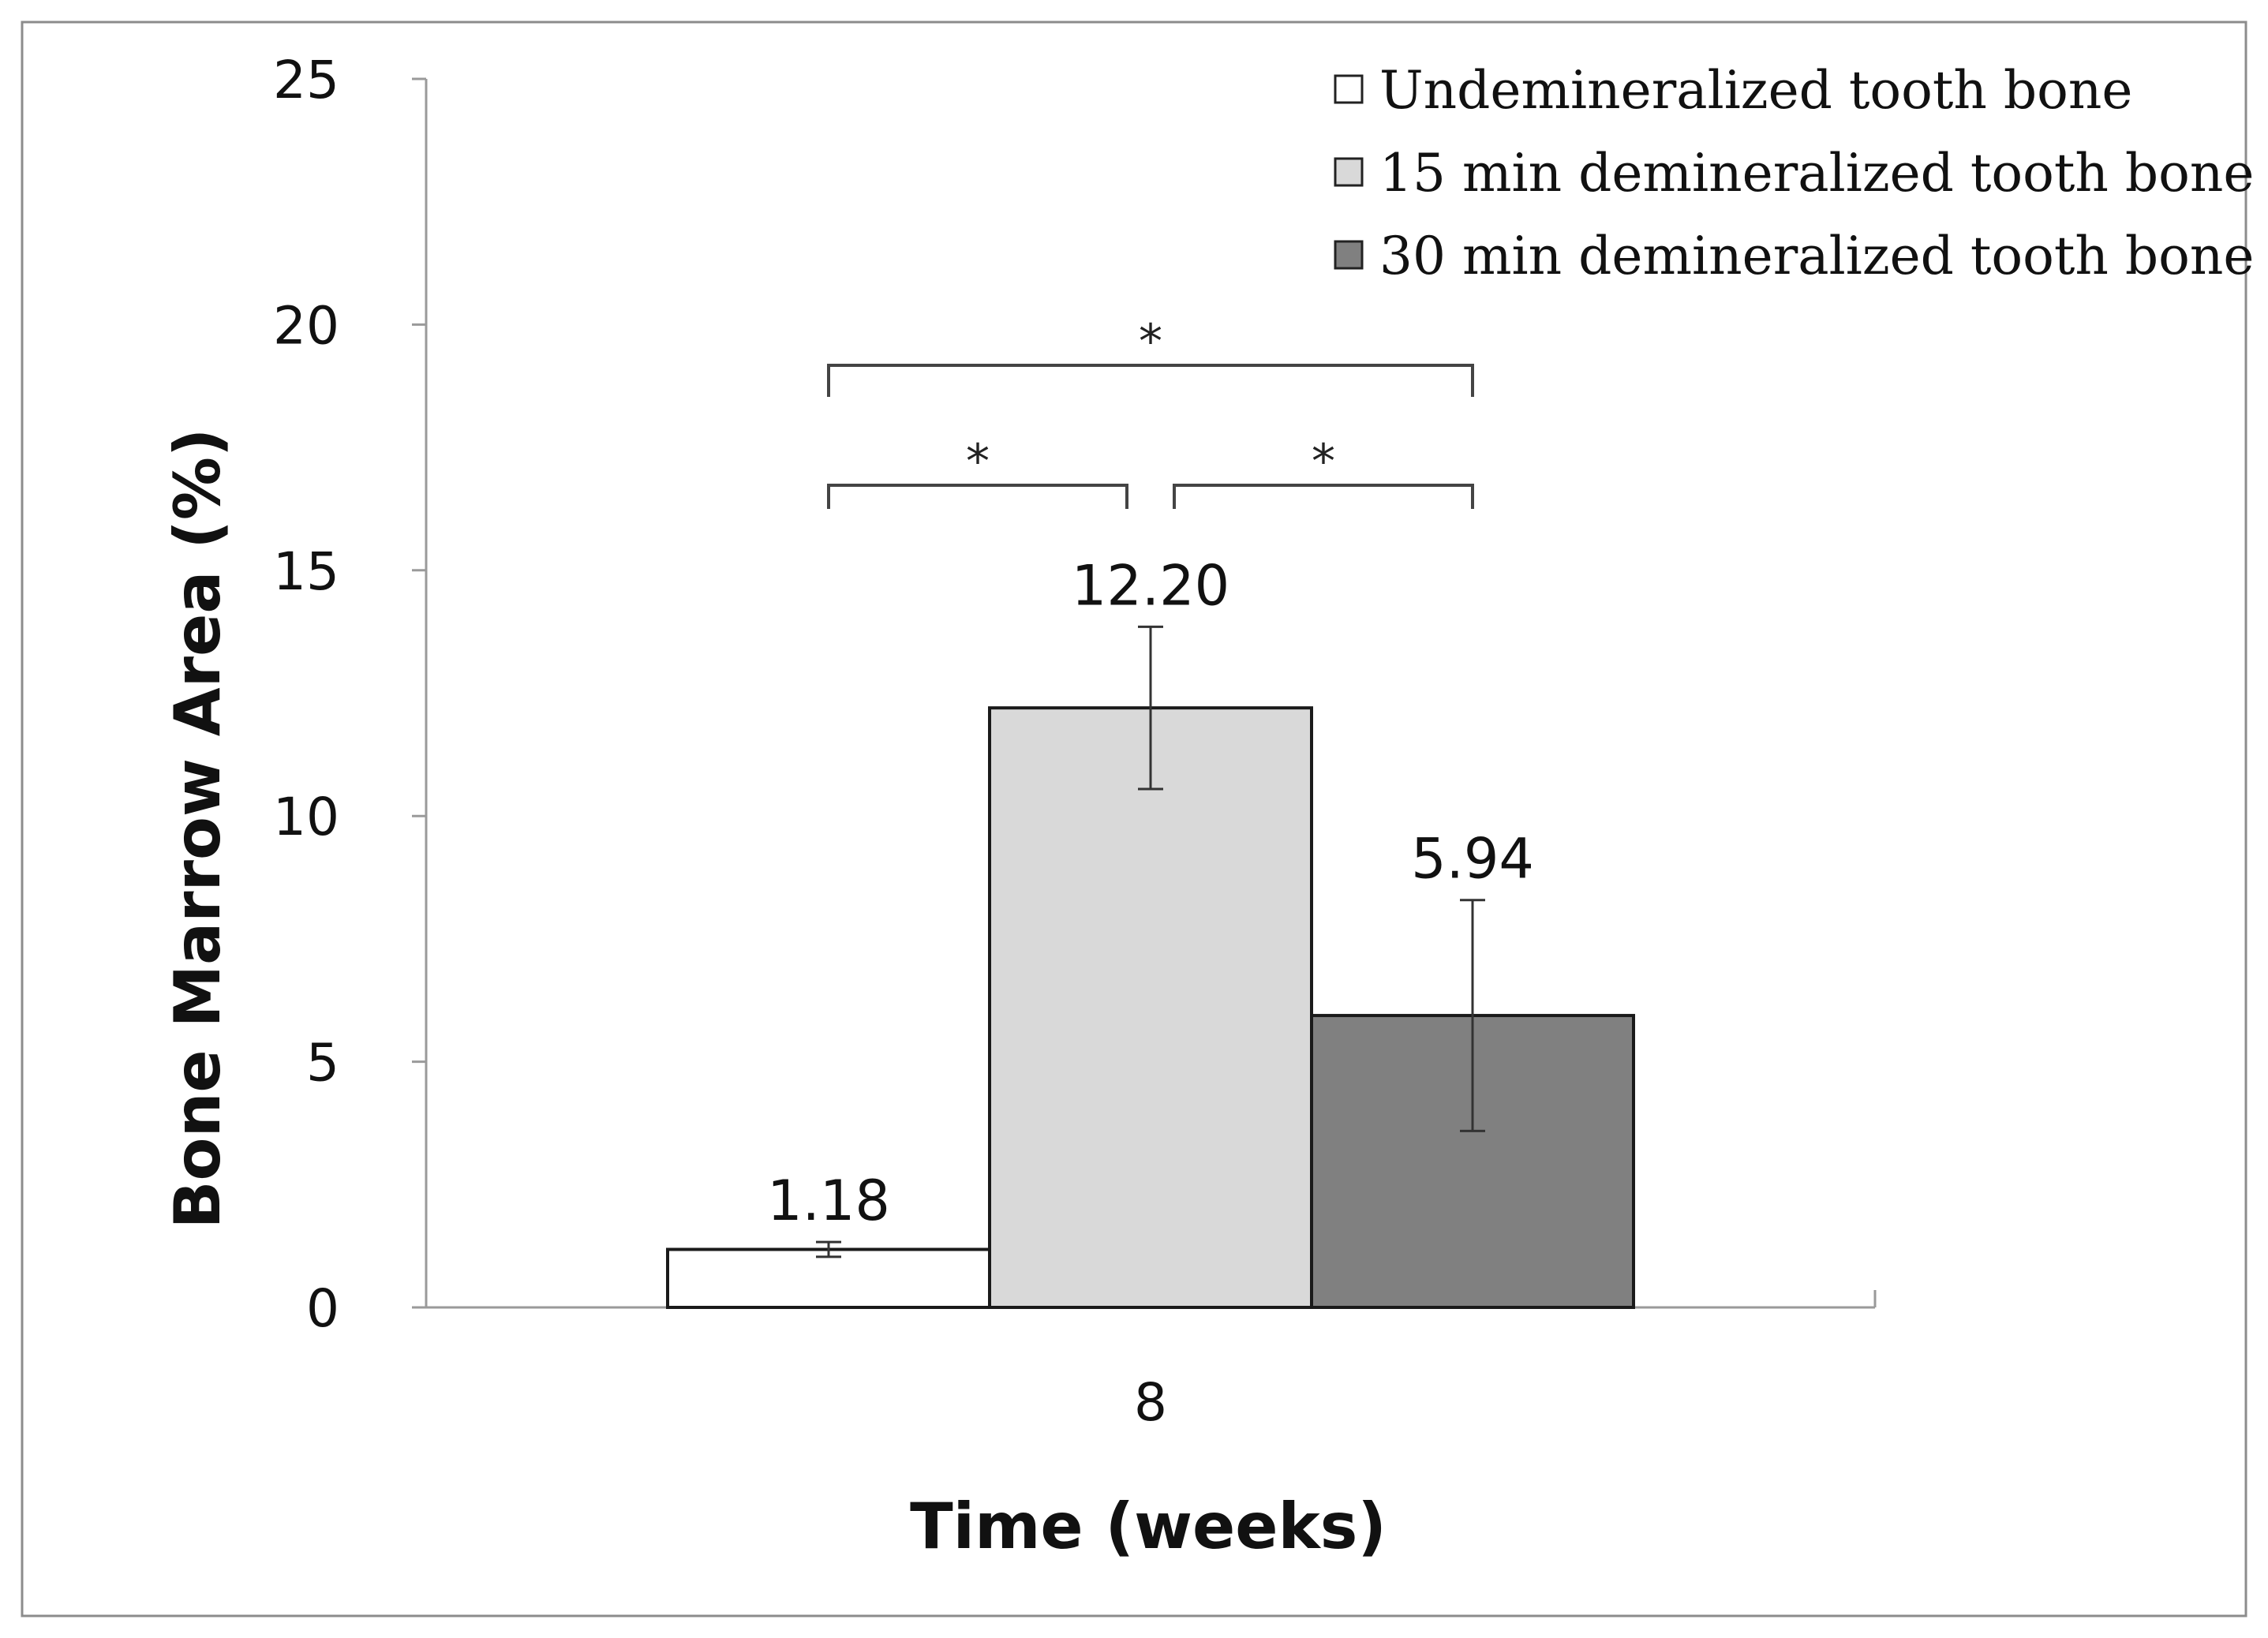 The height and width of the screenshot is (1638, 2268). Describe the element at coordinates (1150, 1402) in the screenshot. I see `x-tick-label: 8` at that location.